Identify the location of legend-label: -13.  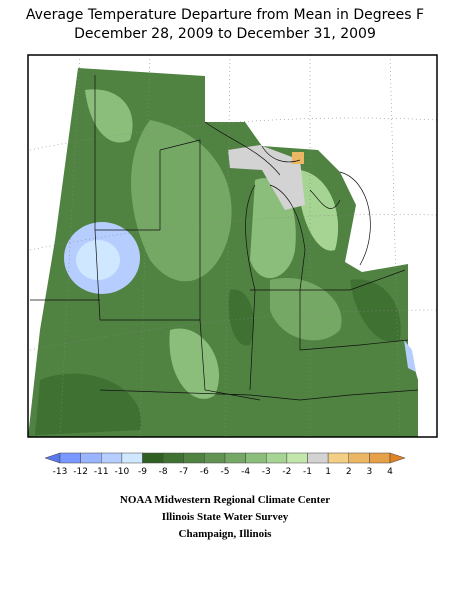
(60, 472).